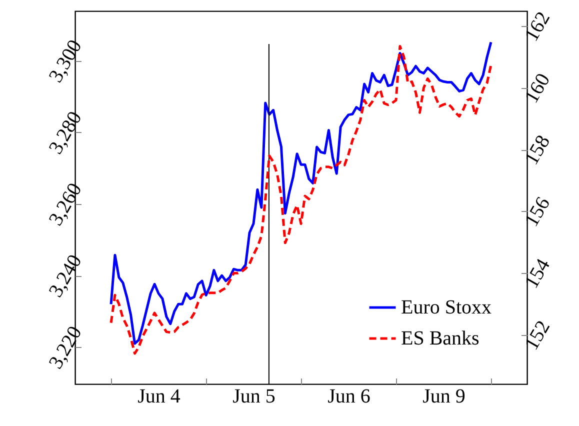 The width and height of the screenshot is (579, 426). Describe the element at coordinates (349, 397) in the screenshot. I see `x-tick-label: Jun 6` at that location.